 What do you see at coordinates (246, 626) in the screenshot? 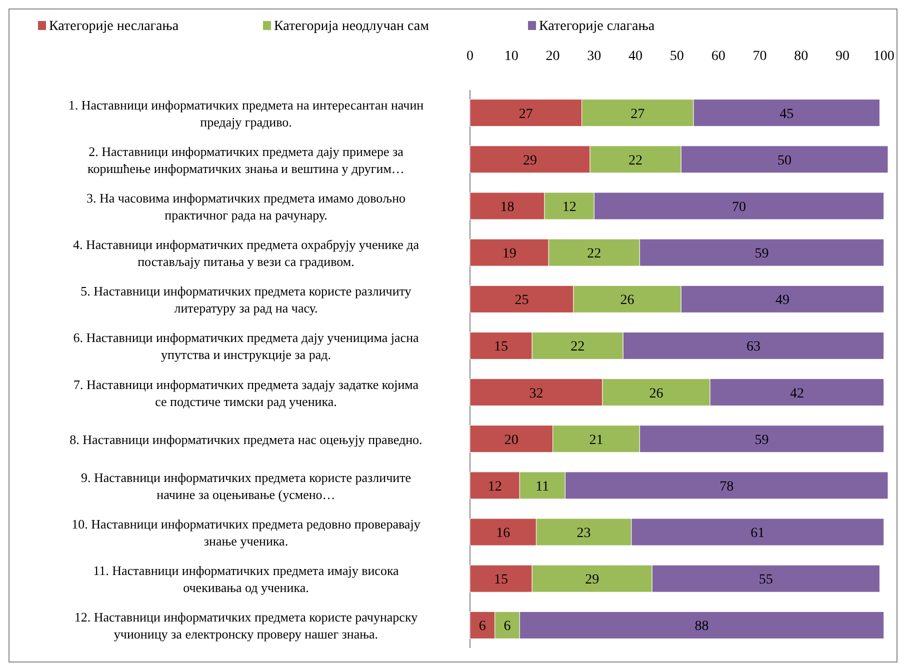
I see `y-tick-label: 12. Наставници информатичких предмета користе рачунарску учионицу за електронску проверу нашег знања.` at bounding box center [246, 626].